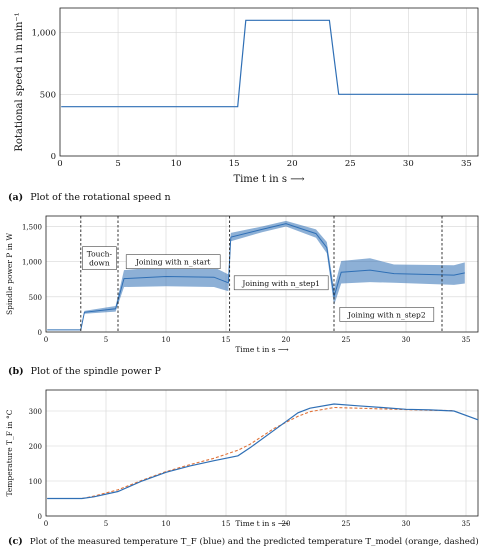 This screenshot has width=489, height=550. What do you see at coordinates (251, 453) in the screenshot?
I see `chart-c-predicted-line` at bounding box center [251, 453].